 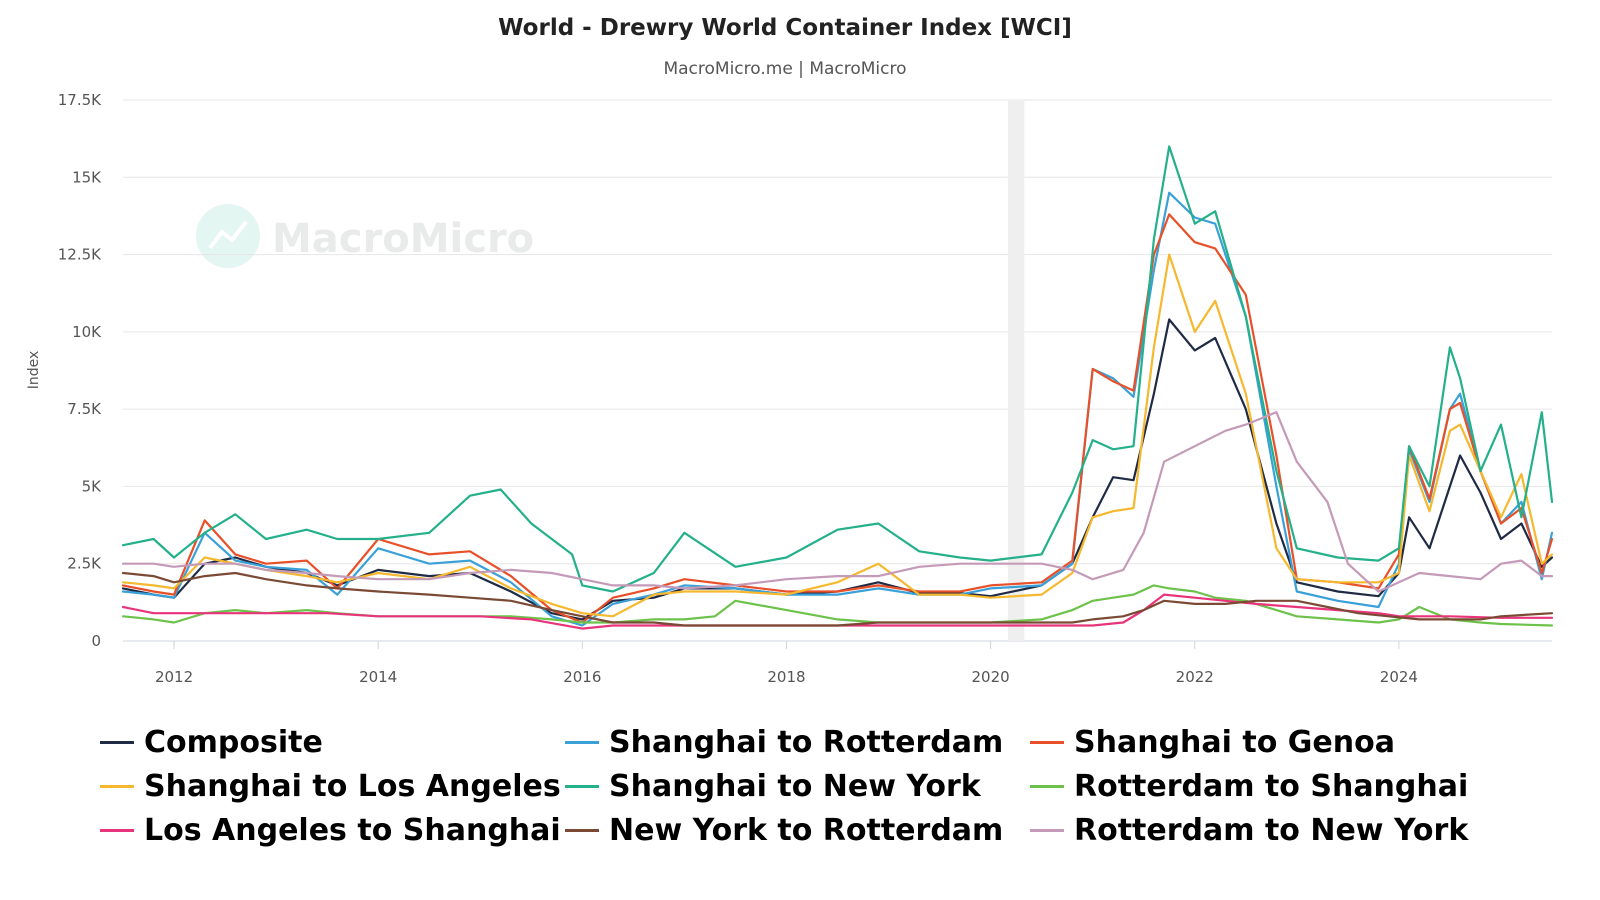 What do you see at coordinates (96, 641) in the screenshot?
I see `y-tick-label: 0` at bounding box center [96, 641].